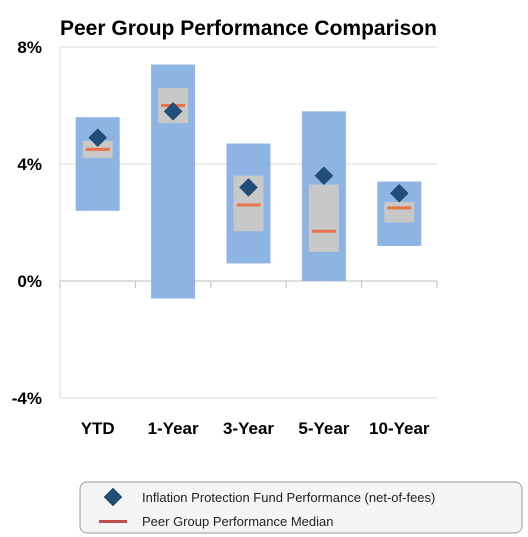  Describe the element at coordinates (36, 223) in the screenshot. I see `y-axis: 8% 4% 0% -4%` at that location.